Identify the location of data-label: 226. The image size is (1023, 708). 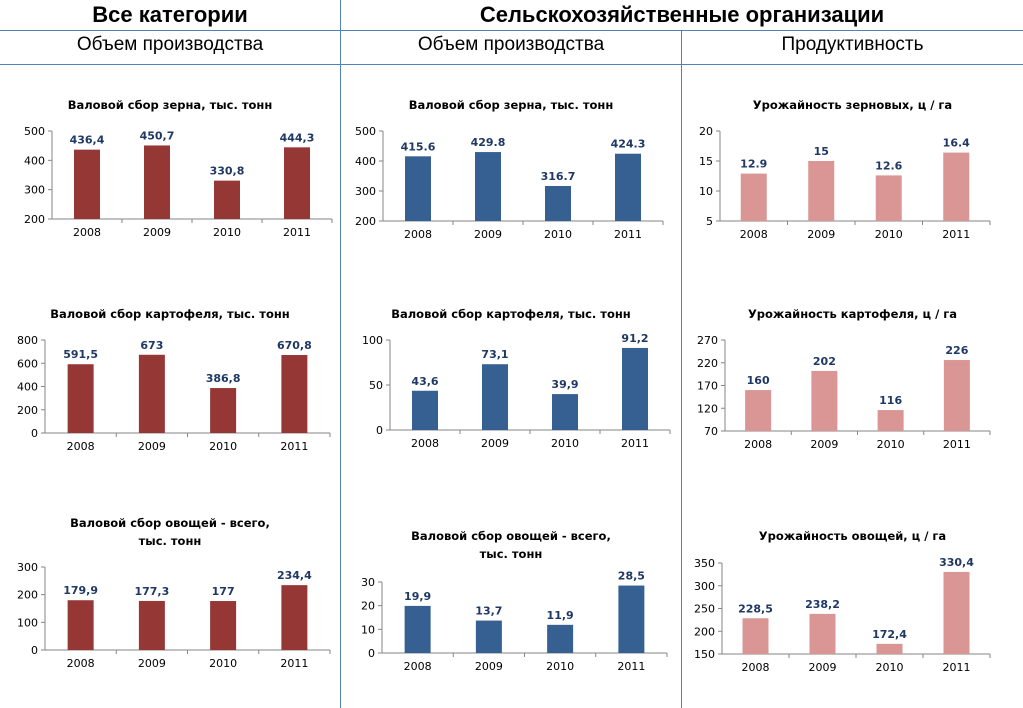
(956, 350).